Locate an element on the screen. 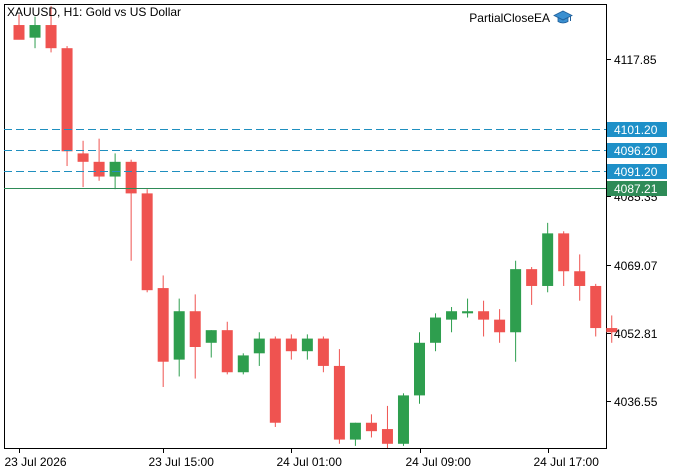  price-tick-label: 4052.81 is located at coordinates (636, 334).